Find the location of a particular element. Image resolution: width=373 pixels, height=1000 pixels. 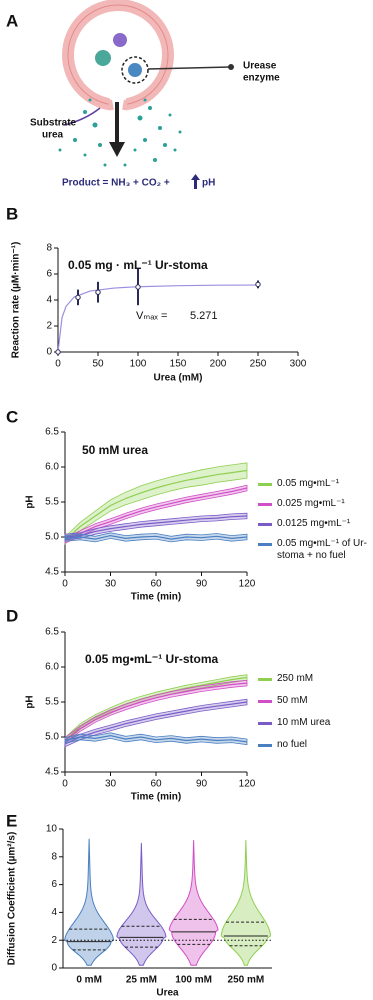

panel-label: B is located at coordinates (12, 213).